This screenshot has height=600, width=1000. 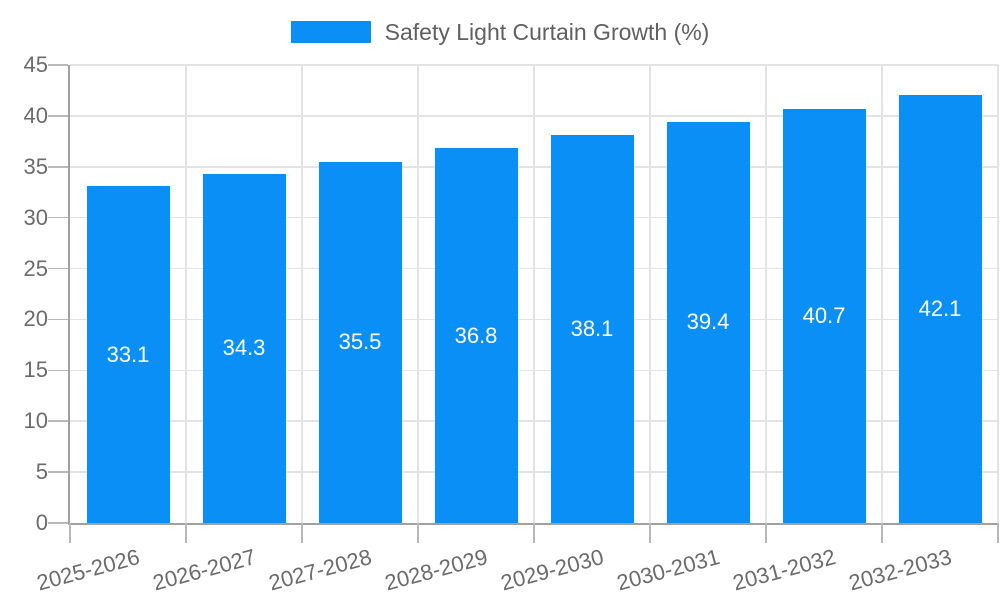 What do you see at coordinates (35, 166) in the screenshot?
I see `y-axis-label: 35` at bounding box center [35, 166].